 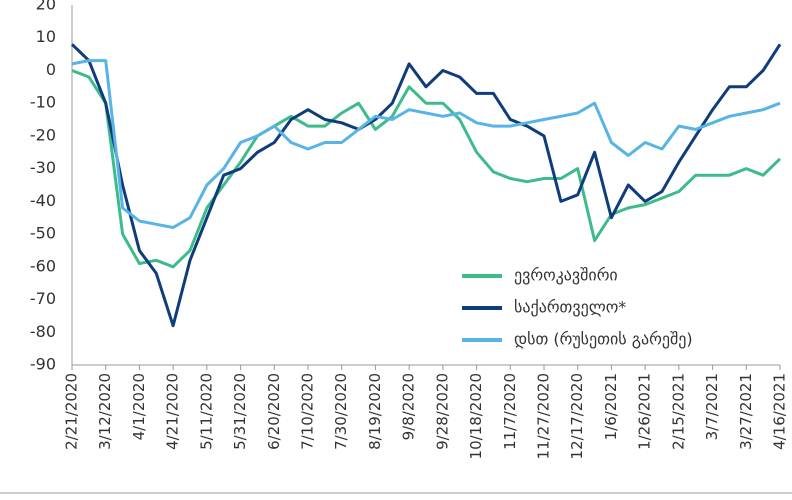 What do you see at coordinates (570, 307) in the screenshot?
I see `legend-label: საქართველო*` at bounding box center [570, 307].